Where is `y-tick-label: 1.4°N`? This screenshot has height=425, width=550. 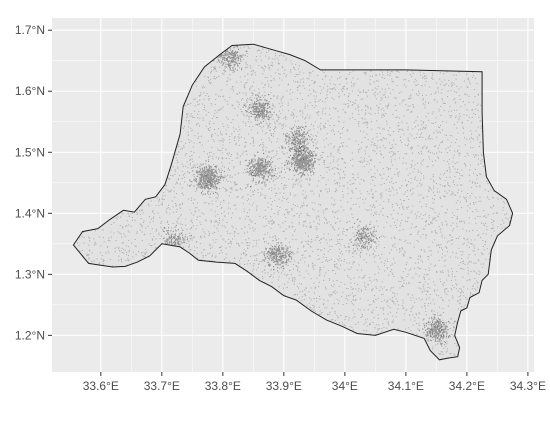 y-tick-label: 1.4°N is located at coordinates (30, 213).